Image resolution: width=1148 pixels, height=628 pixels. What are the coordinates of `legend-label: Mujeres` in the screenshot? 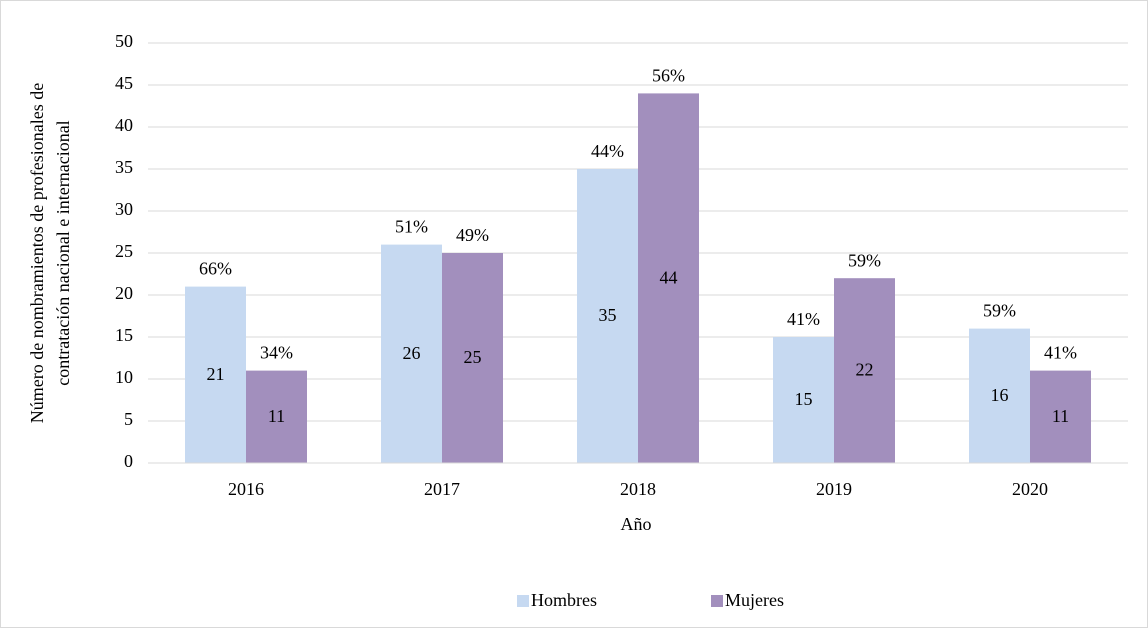 It's located at (754, 600).